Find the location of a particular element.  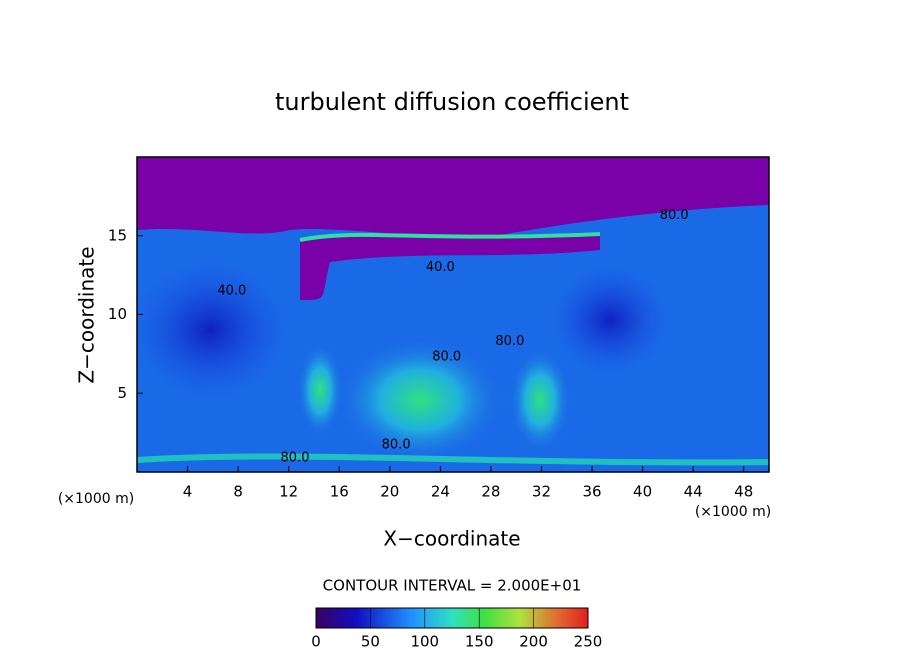

x-tick-label: 44 is located at coordinates (693, 492).